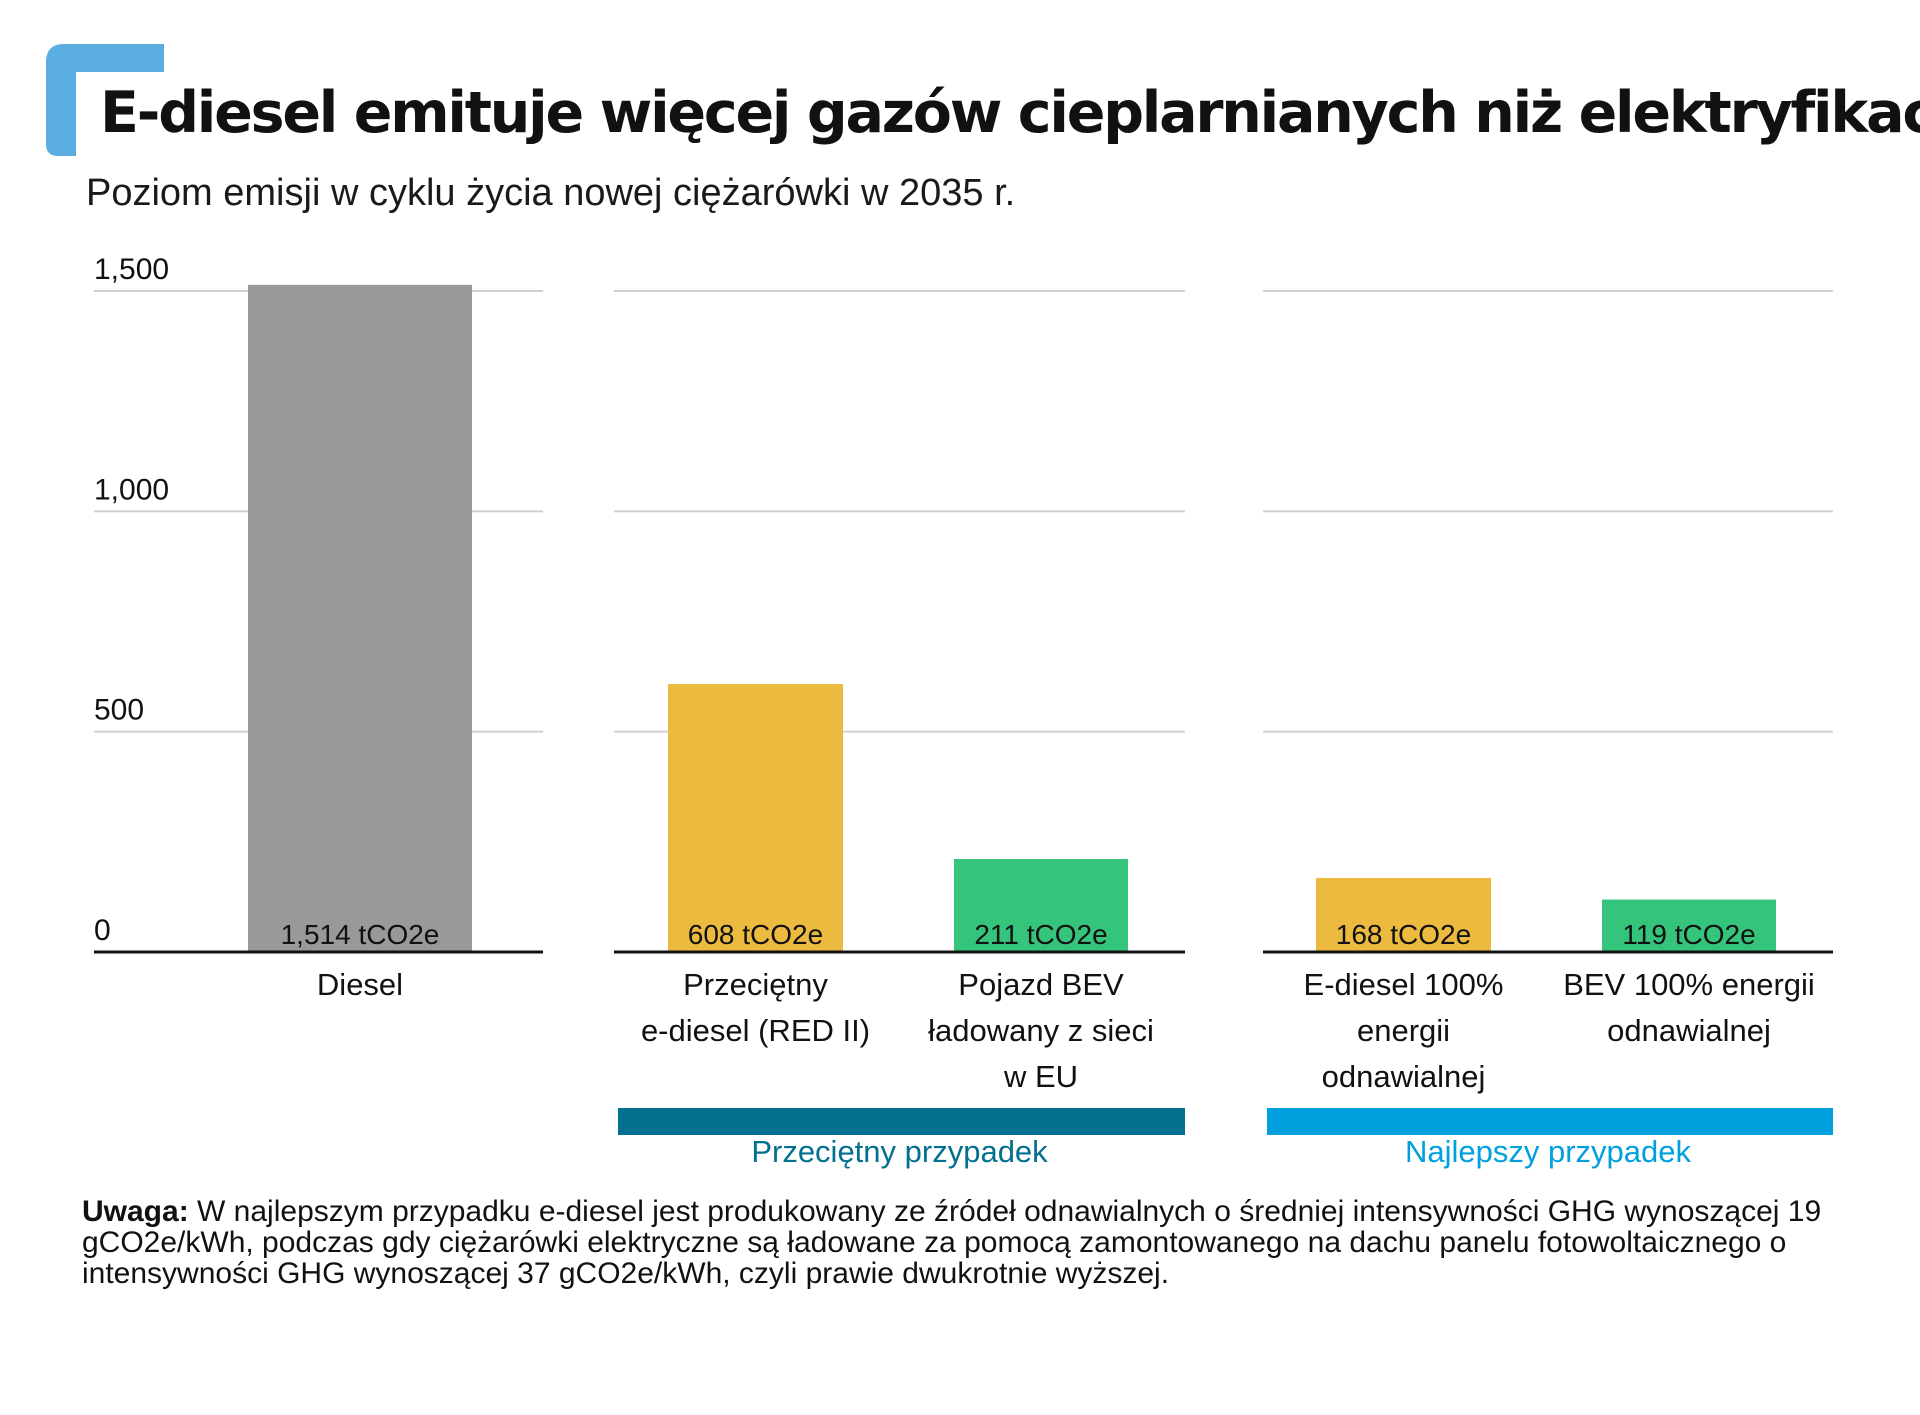  Describe the element at coordinates (1403, 934) in the screenshot. I see `bar-value-label: 168 tCO2e` at that location.